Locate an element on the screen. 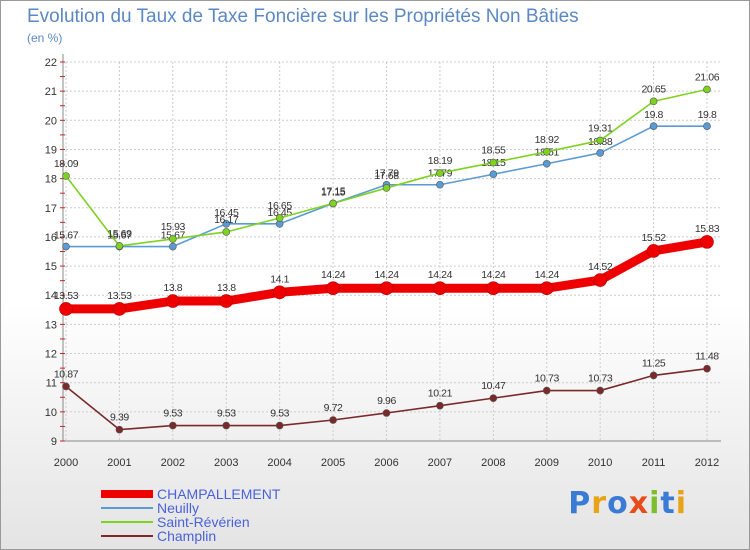 The height and width of the screenshot is (550, 750). x-tick-label: 2003 is located at coordinates (226, 463).